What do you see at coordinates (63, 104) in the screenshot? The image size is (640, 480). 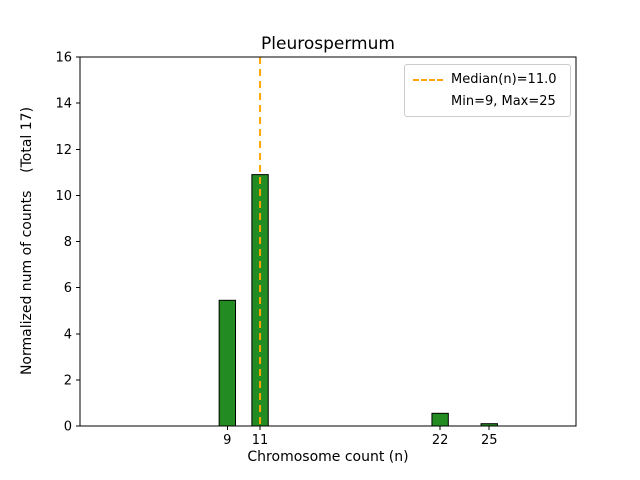 I see `y-tick-label: 14` at bounding box center [63, 104].